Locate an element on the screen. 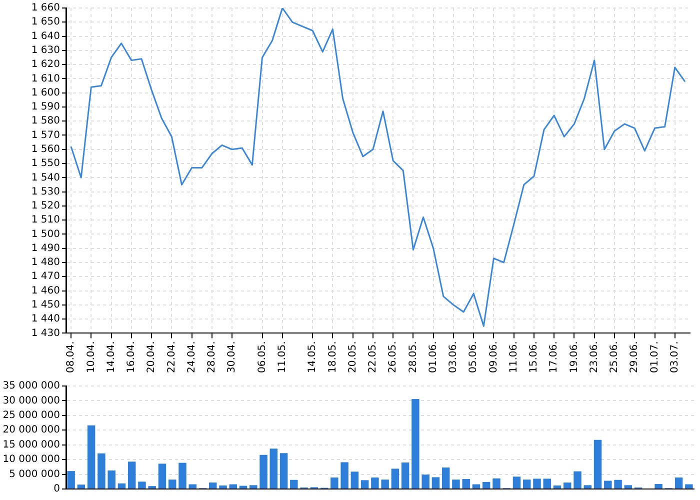  y-tick-label: 1 620 is located at coordinates (45, 64).